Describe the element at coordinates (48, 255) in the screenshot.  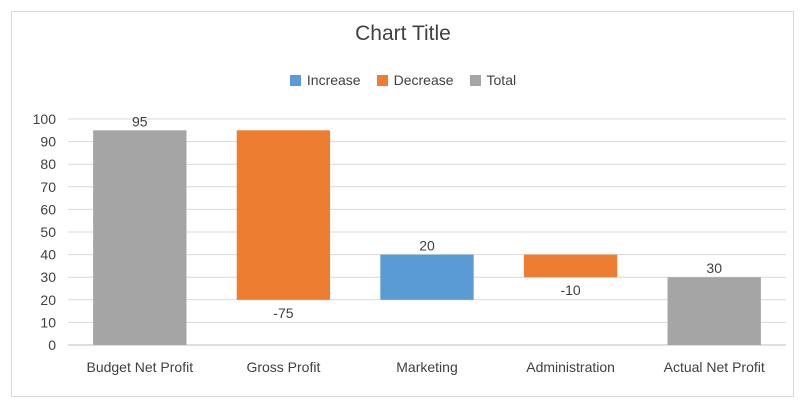
I see `y-tick-label: 40` at that location.